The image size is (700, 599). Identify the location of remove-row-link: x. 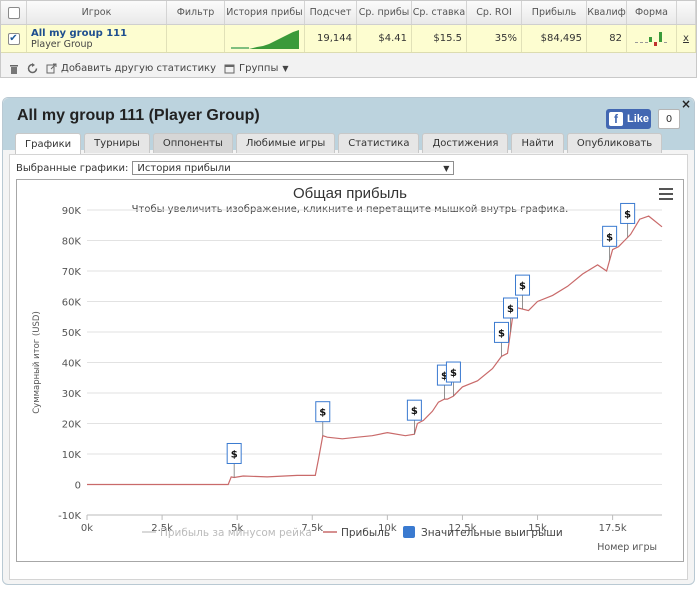
(686, 38).